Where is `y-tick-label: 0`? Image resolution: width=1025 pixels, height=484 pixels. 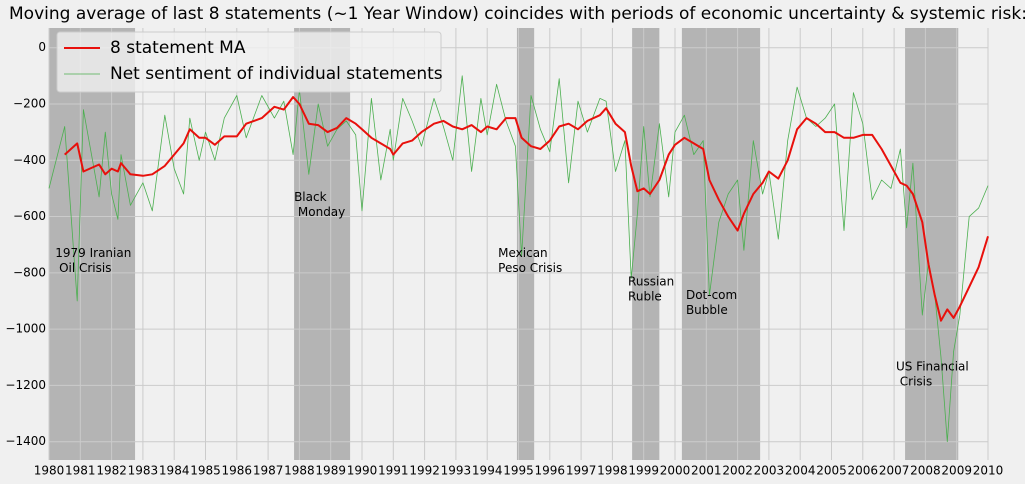
y-tick-label: 0 is located at coordinates (42, 47).